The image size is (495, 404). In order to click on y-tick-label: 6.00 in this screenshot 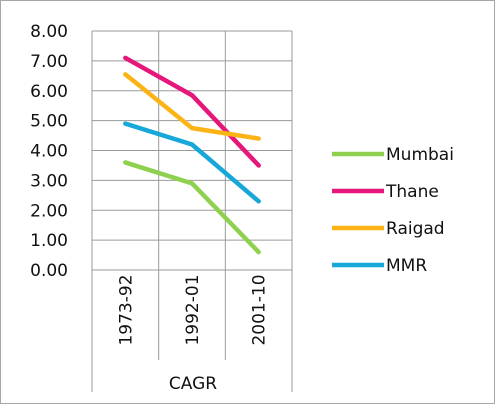, I will do `click(49, 92)`.